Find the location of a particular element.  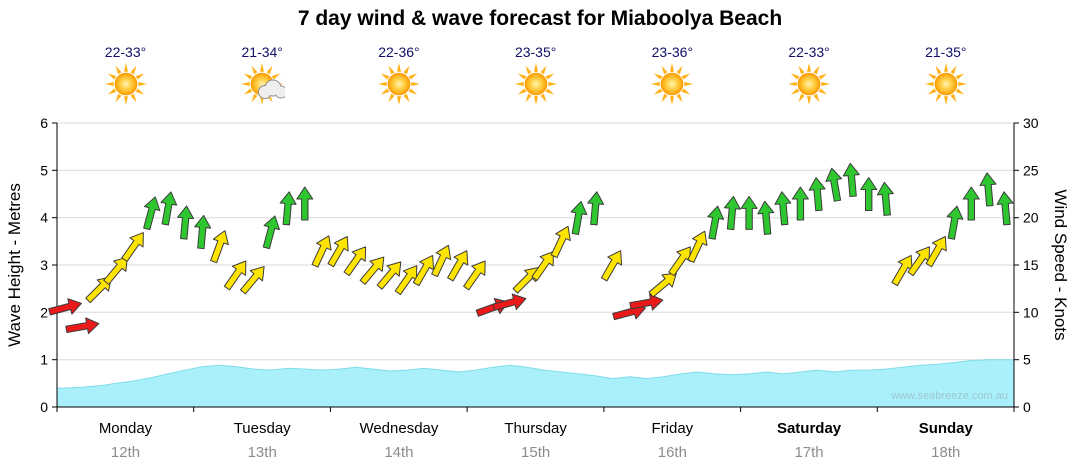

day-header-sunday: 21-35° is located at coordinates (945, 78).